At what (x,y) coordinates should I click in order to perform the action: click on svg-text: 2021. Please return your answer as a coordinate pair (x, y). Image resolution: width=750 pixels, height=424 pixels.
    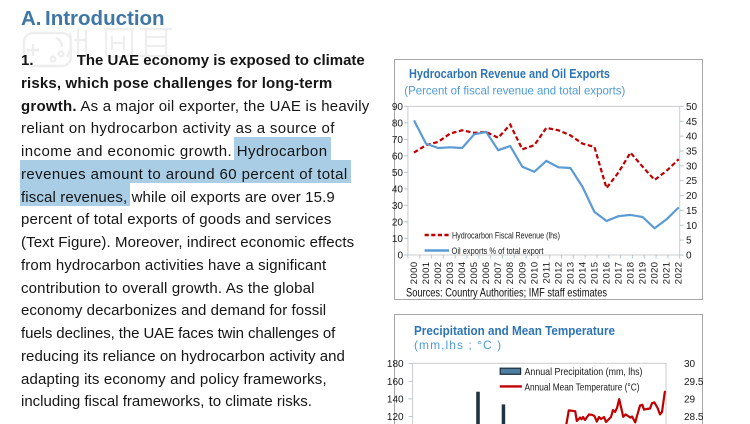
    Looking at the image, I should click on (667, 273).